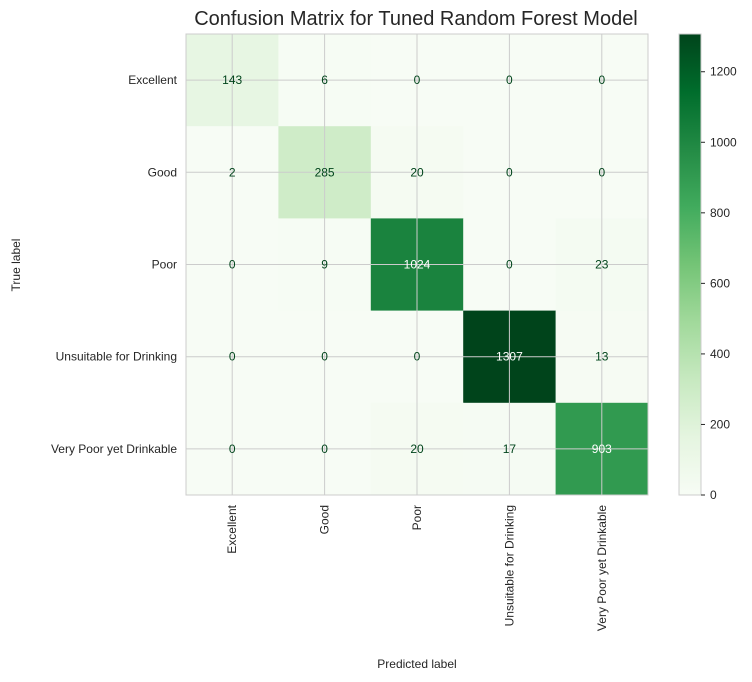 This screenshot has height=682, width=752. Describe the element at coordinates (325, 172) in the screenshot. I see `cell-value-label: 285` at that location.